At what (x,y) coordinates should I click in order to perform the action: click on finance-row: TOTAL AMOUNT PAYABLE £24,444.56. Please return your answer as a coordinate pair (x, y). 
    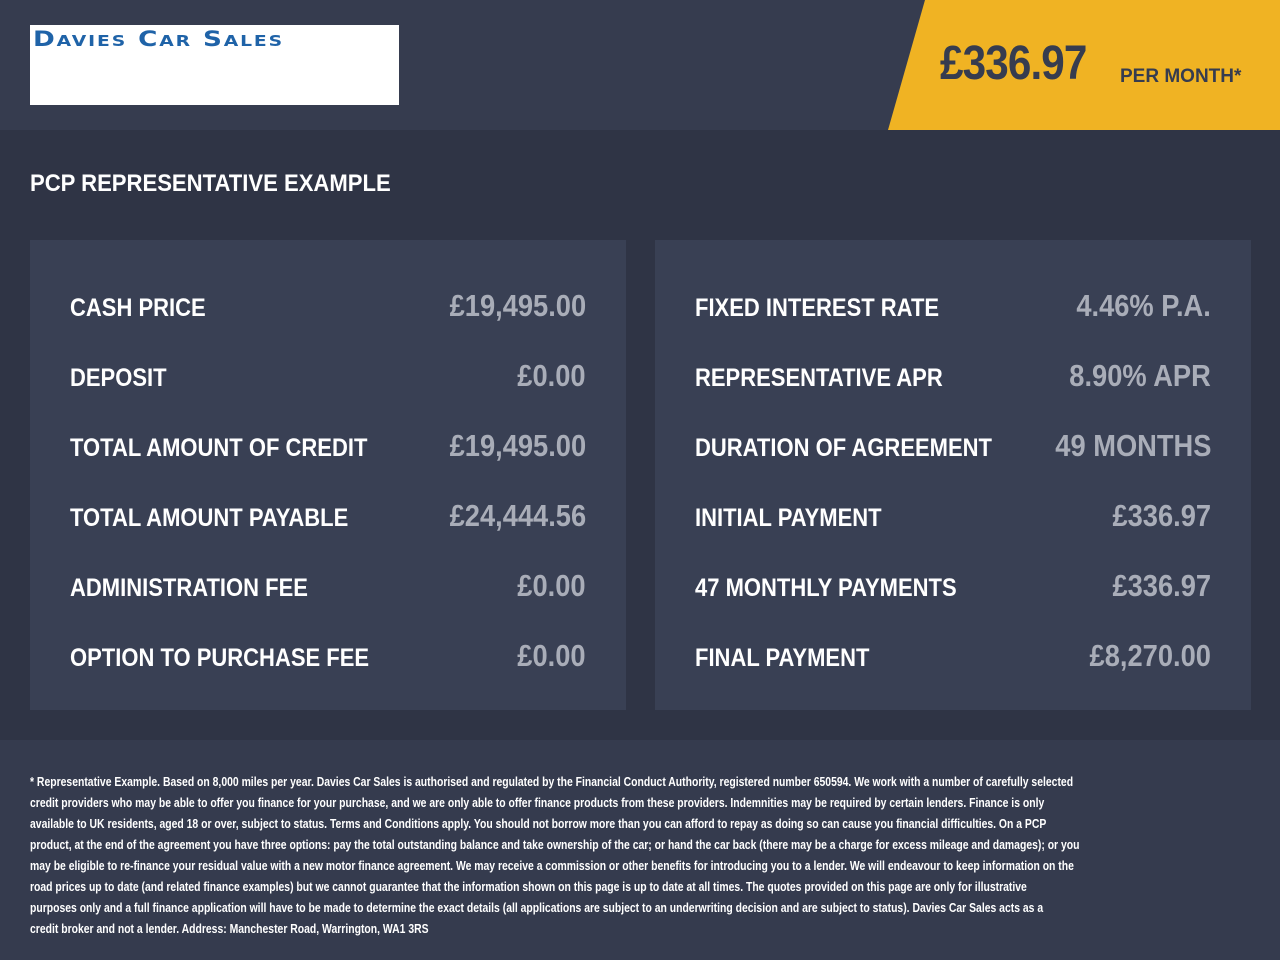
    Looking at the image, I should click on (328, 518).